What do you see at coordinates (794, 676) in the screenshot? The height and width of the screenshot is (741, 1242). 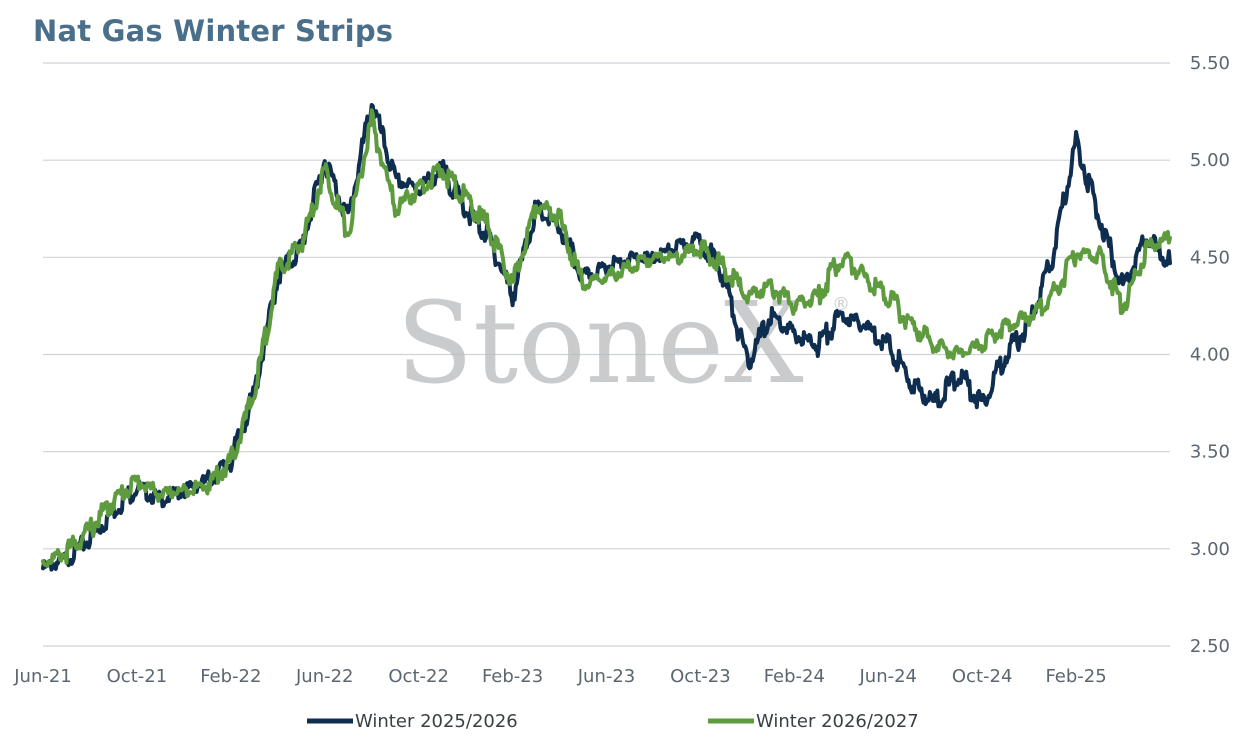 I see `x-tick-label: Feb-24` at bounding box center [794, 676].